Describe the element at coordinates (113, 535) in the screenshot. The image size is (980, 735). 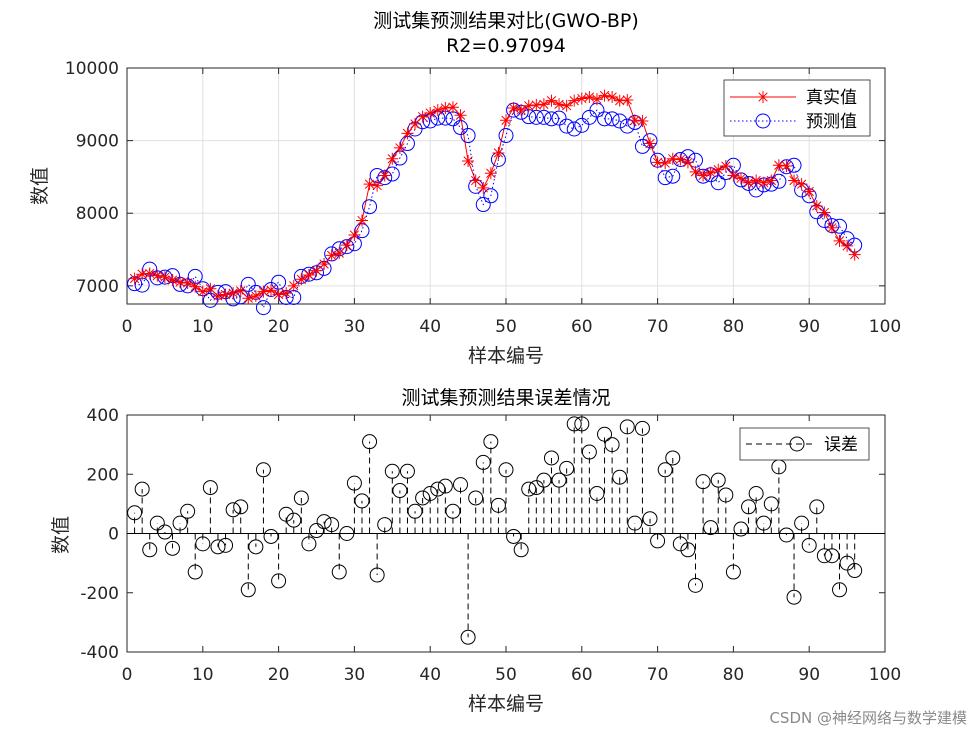
I see `bottom-y-tick-label: 0` at that location.